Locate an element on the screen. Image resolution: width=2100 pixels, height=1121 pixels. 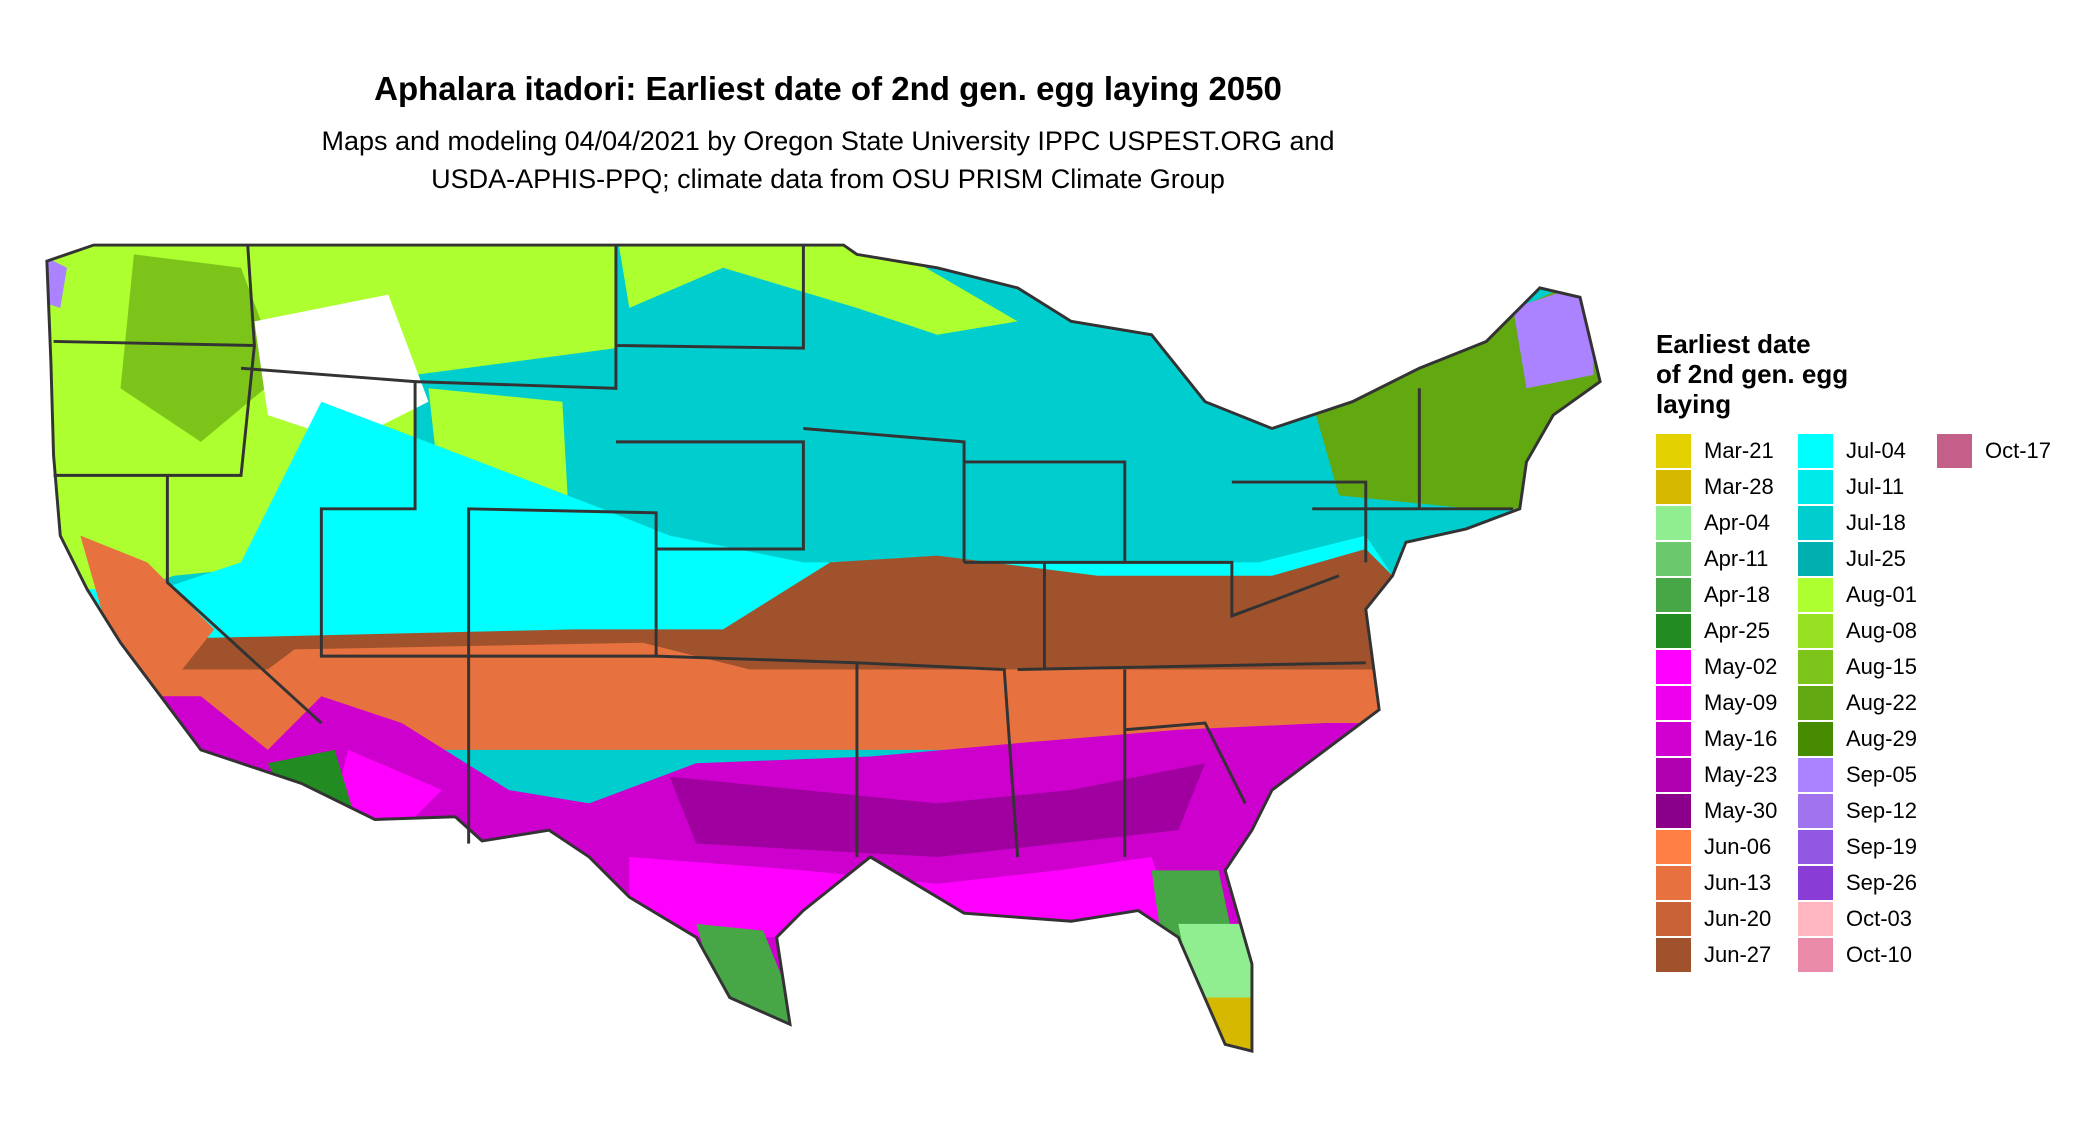
legend-label: May-23 is located at coordinates (1740, 774).